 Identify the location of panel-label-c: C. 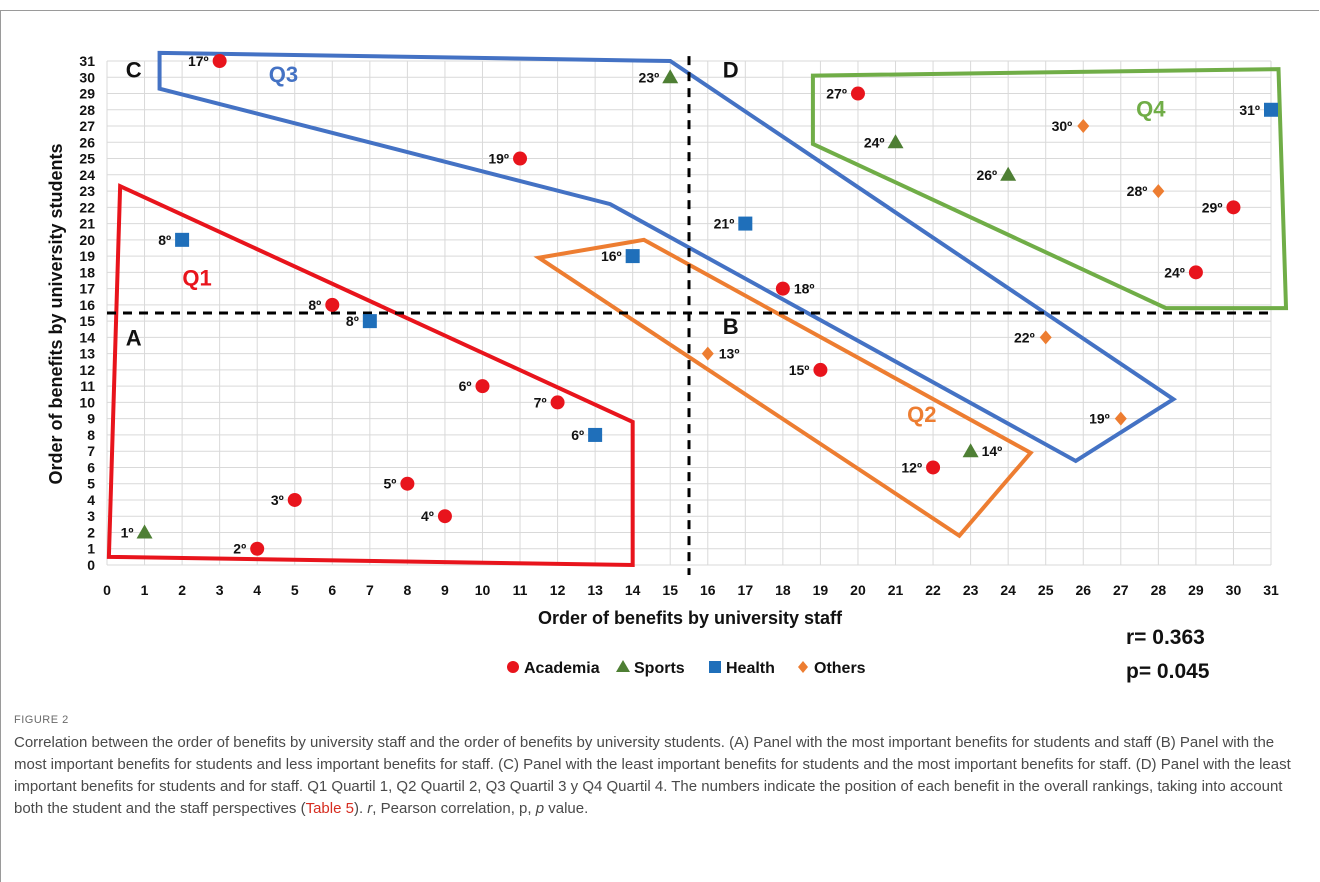
(134, 69).